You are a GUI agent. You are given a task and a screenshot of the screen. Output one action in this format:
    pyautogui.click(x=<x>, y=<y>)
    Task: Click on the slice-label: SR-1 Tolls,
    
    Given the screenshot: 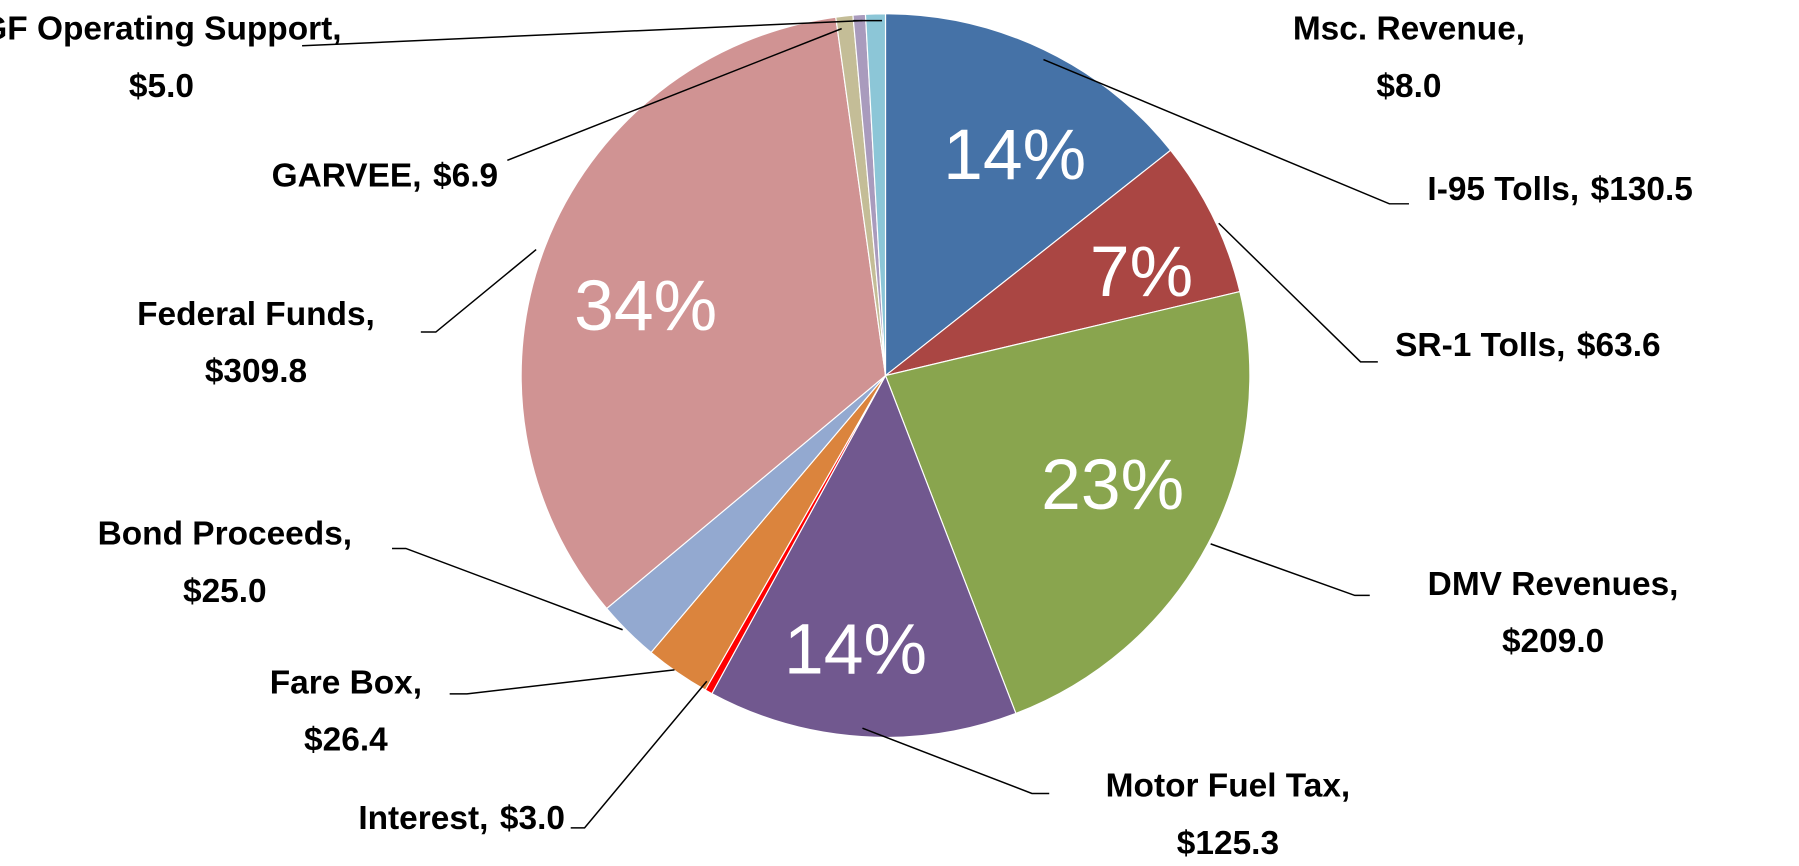 What is the action you would take?
    pyautogui.click(x=1480, y=345)
    